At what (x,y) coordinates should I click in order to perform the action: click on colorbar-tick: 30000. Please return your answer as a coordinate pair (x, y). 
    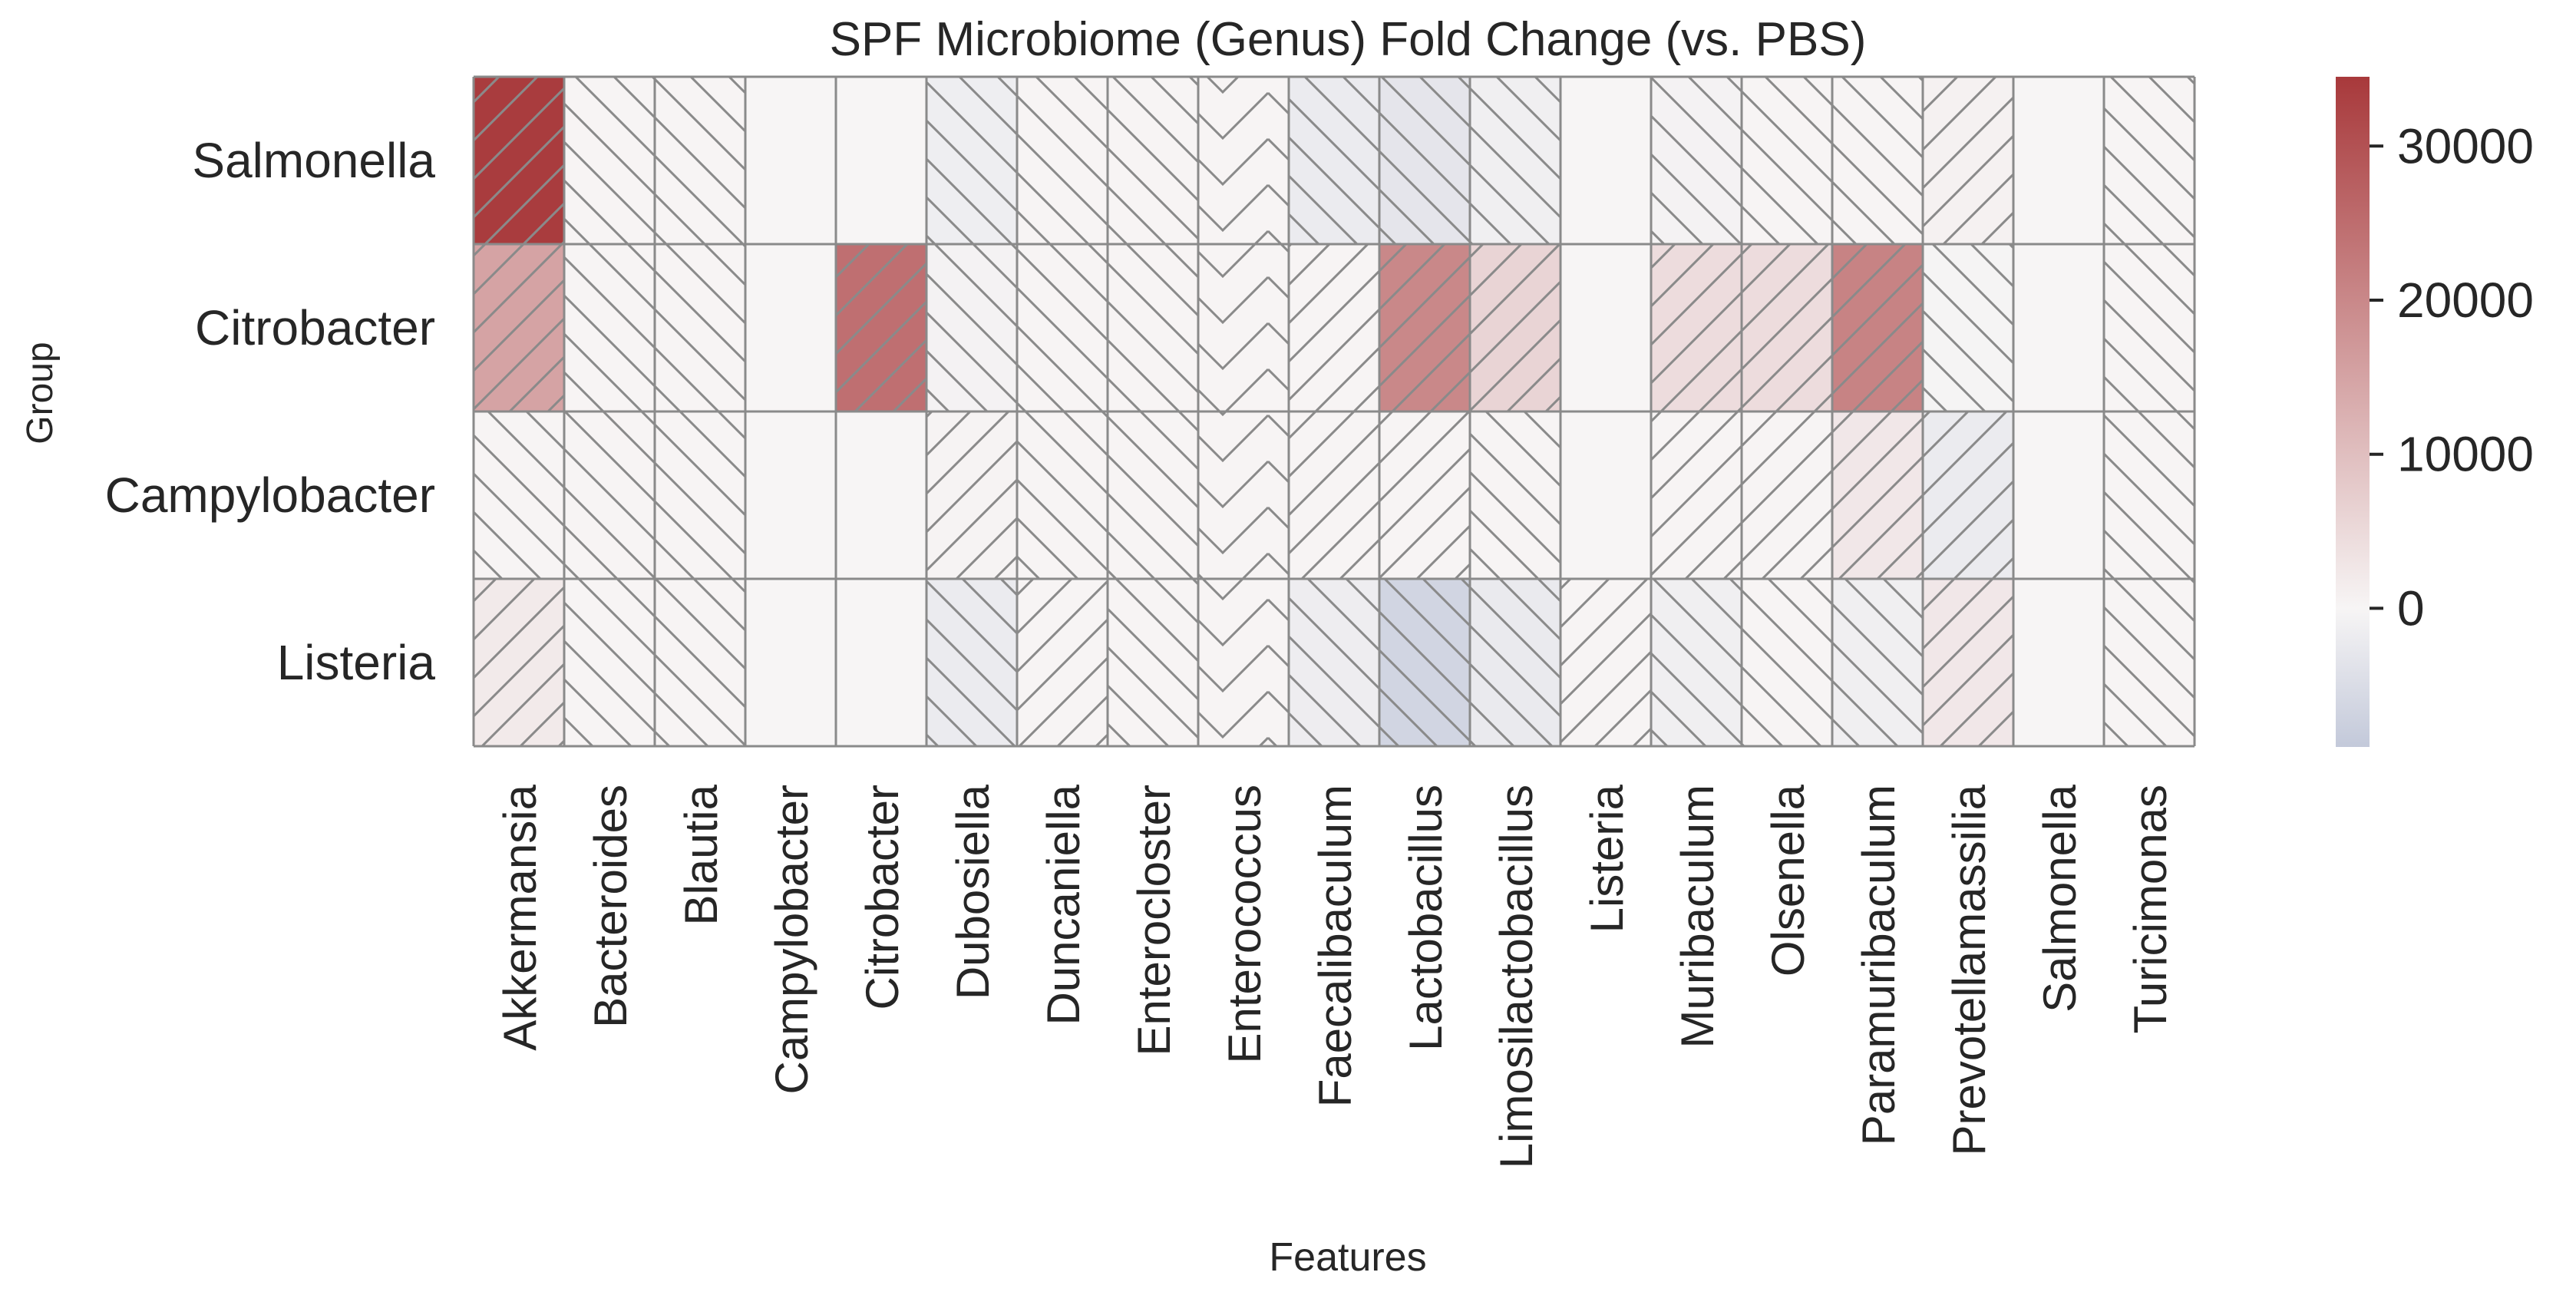
    Looking at the image, I should click on (2452, 145).